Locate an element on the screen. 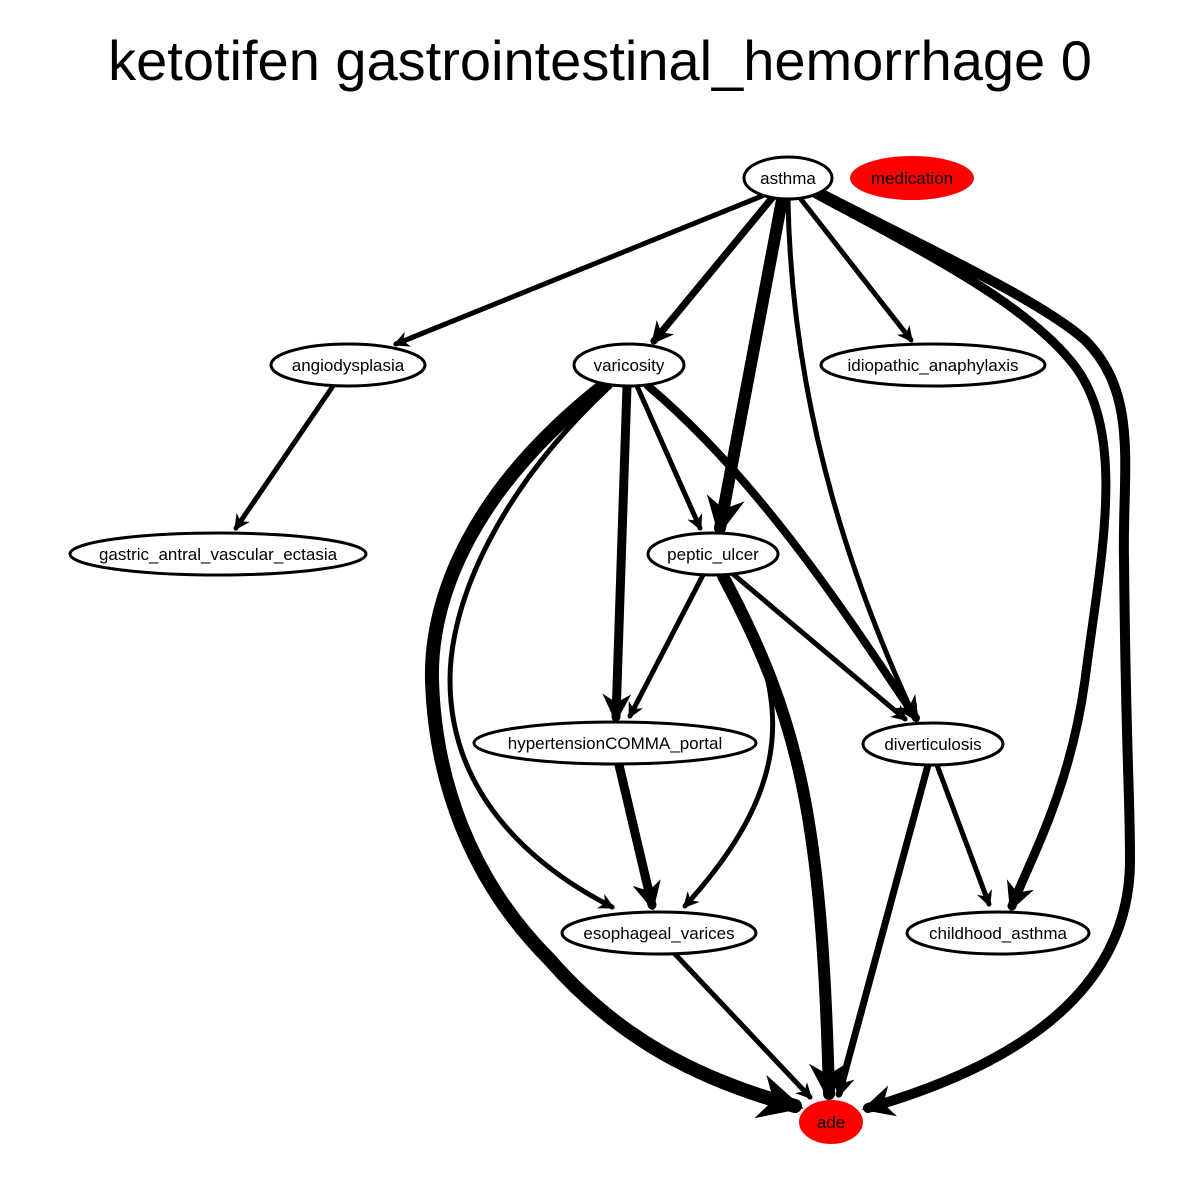  edge-diverticulosis-to-ade is located at coordinates (882, 930).